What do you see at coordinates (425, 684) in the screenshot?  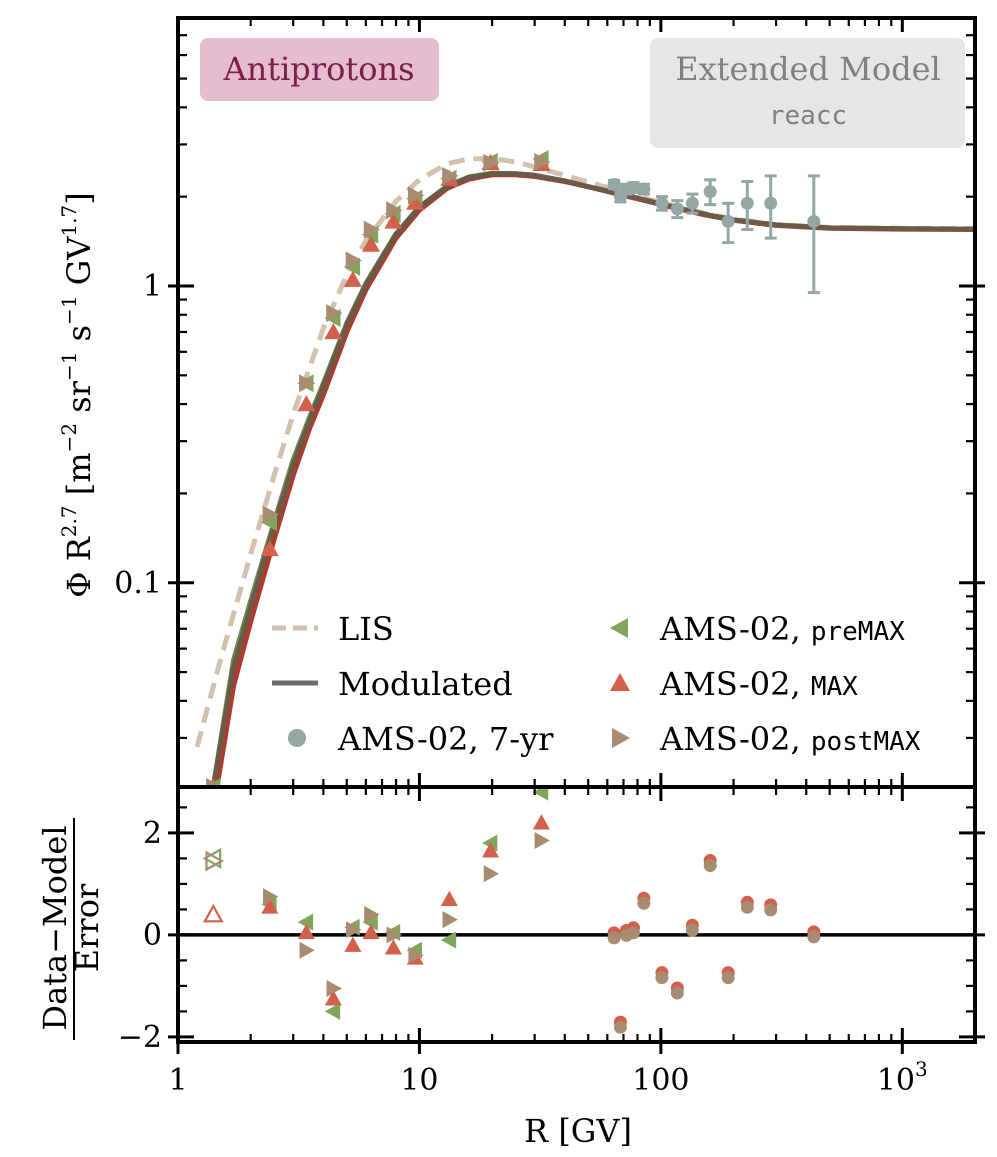 I see `legend-modulated-label: Modulated` at bounding box center [425, 684].